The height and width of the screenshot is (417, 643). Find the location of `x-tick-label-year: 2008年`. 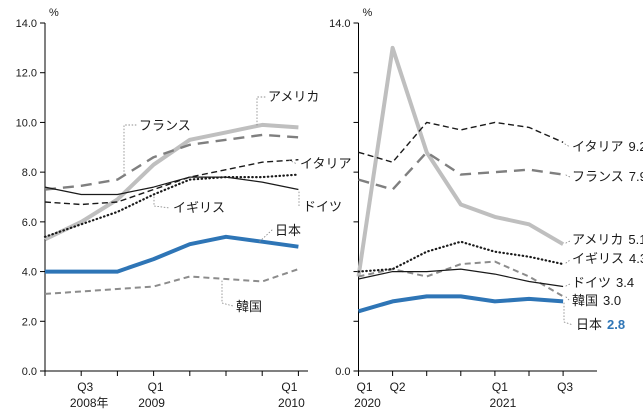

x-tick-label-year: 2008年 is located at coordinates (89, 403).